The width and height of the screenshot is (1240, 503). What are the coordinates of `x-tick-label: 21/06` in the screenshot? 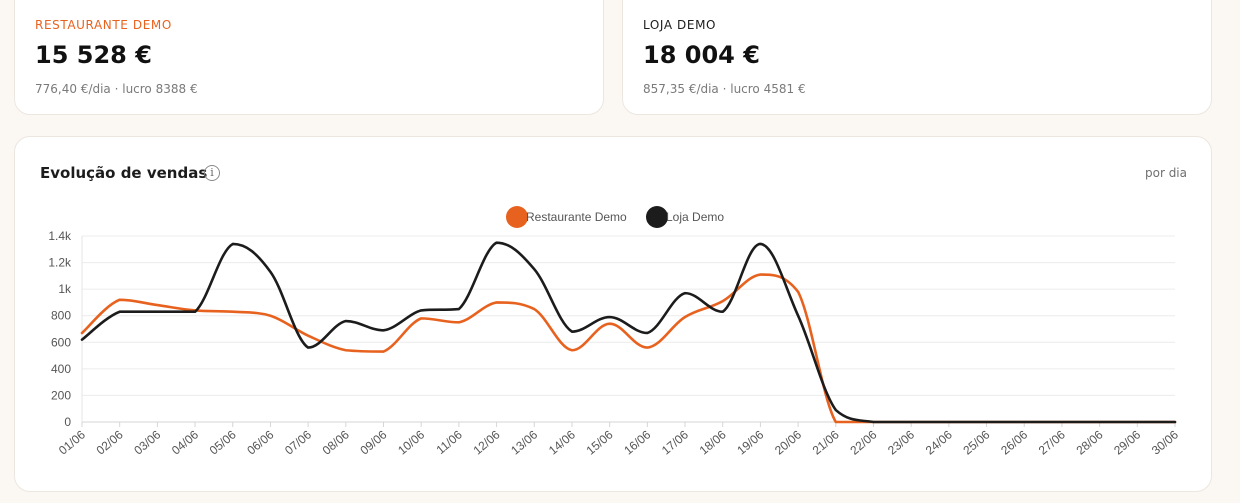 It's located at (826, 442).